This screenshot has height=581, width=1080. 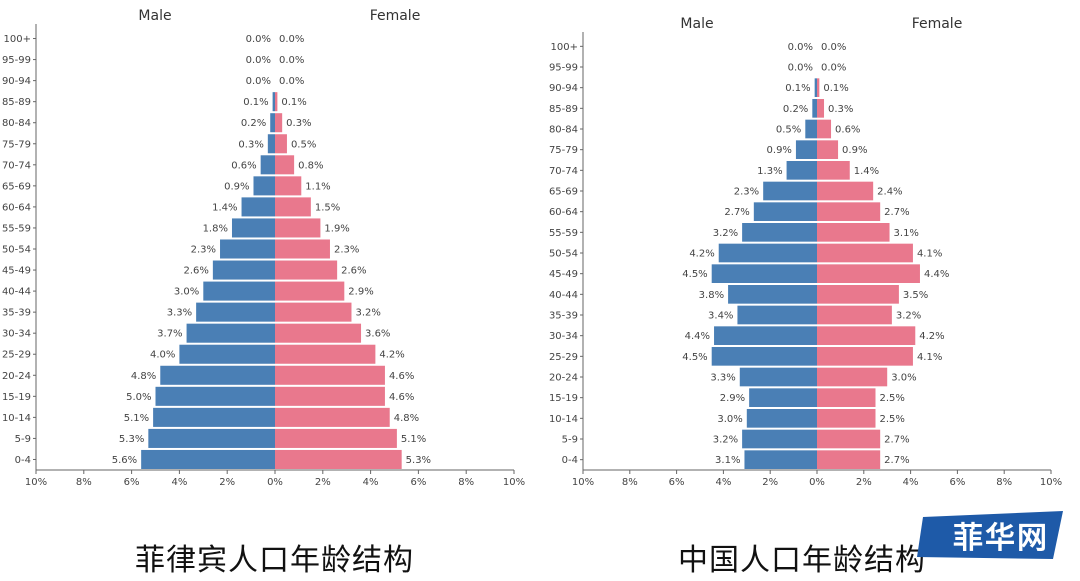 What do you see at coordinates (16, 355) in the screenshot?
I see `age-group-label: 25-29` at bounding box center [16, 355].